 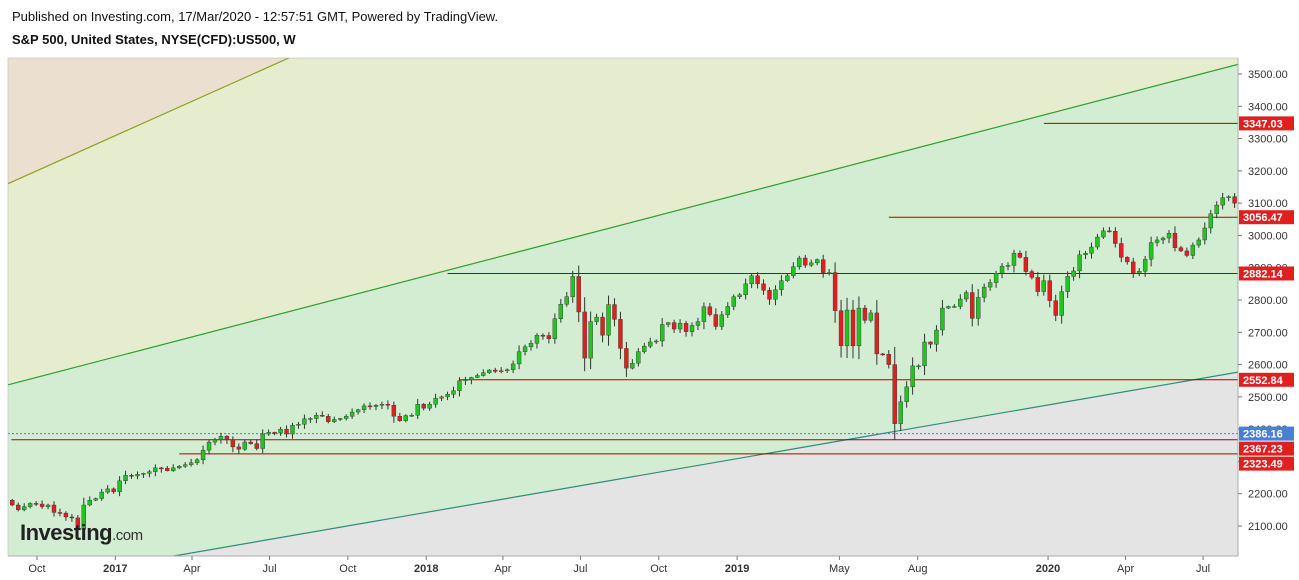 I want to click on x-tick-label: 2019, so click(x=737, y=569).